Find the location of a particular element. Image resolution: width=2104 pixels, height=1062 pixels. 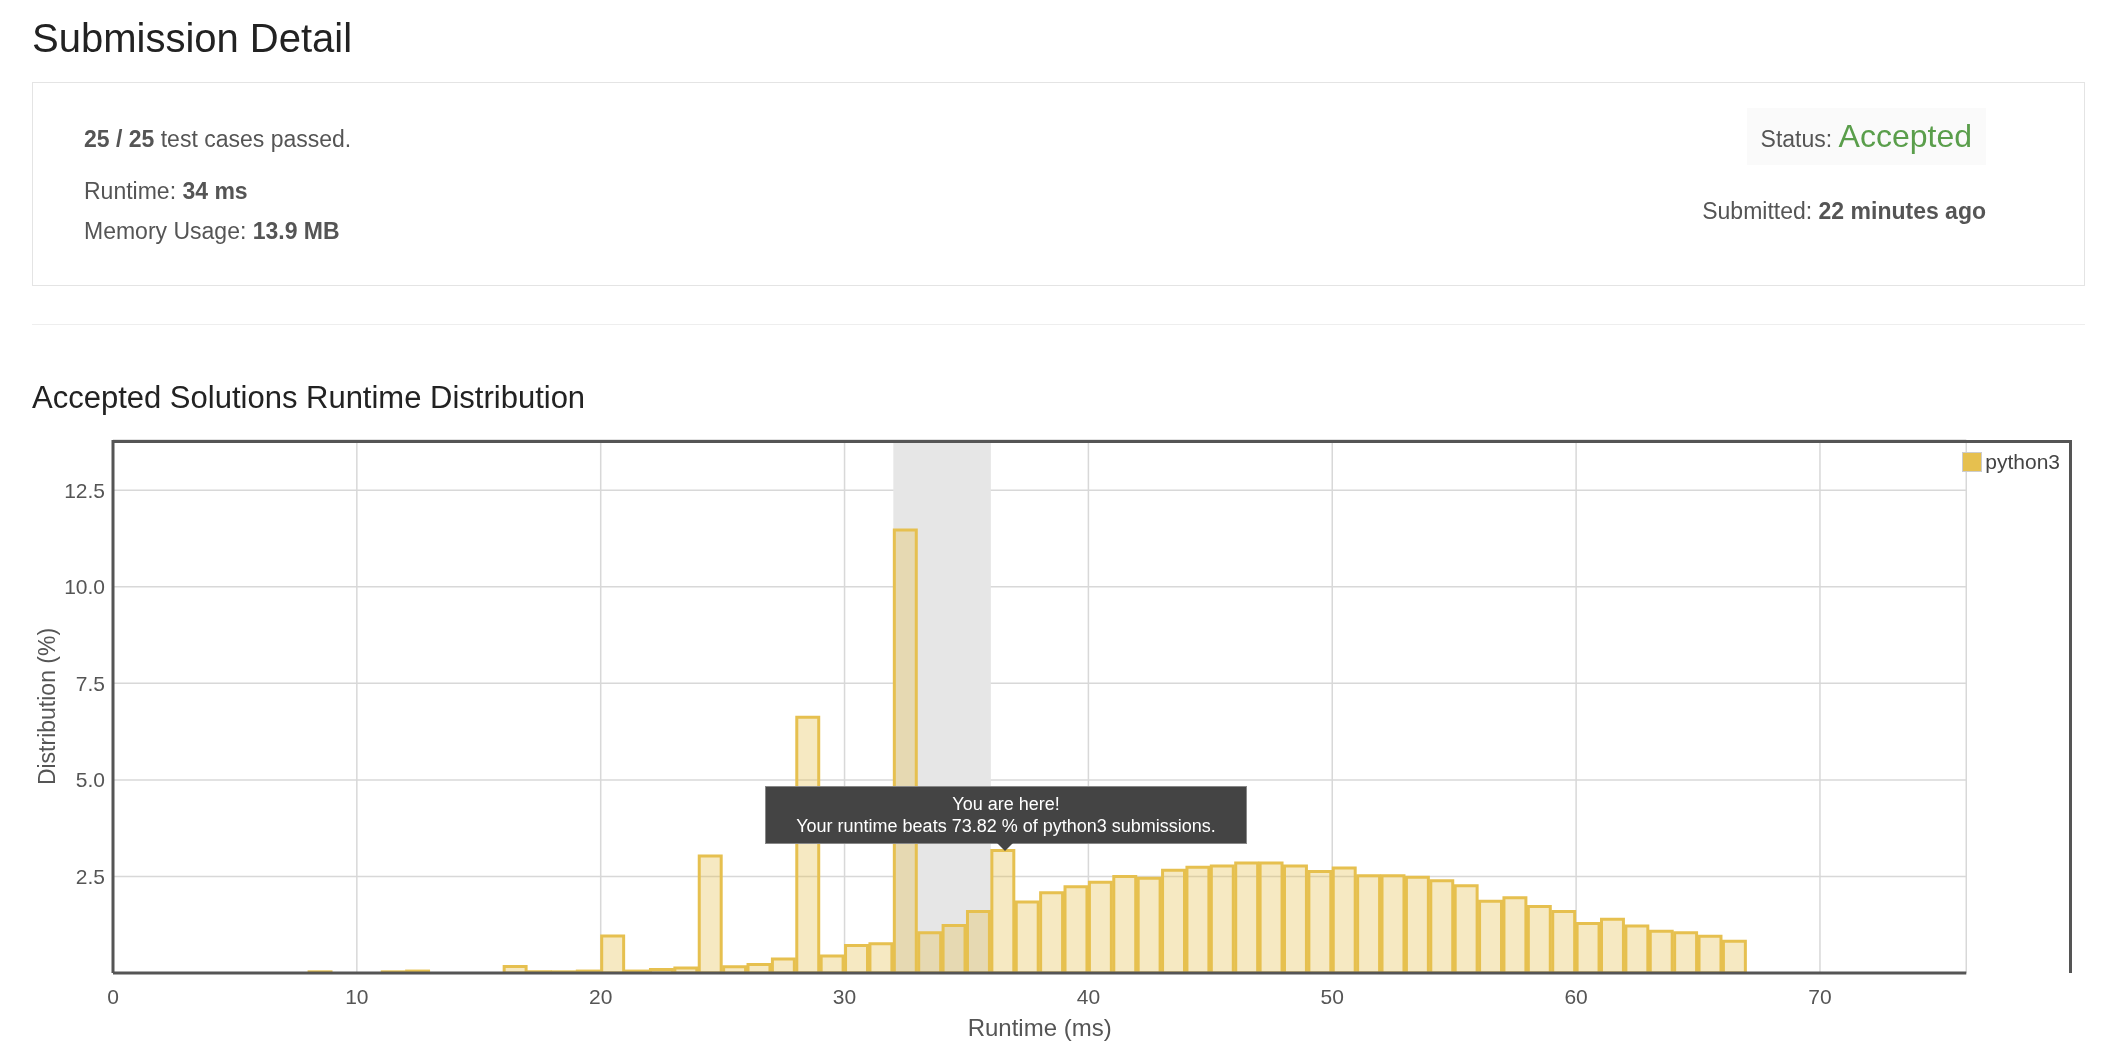

y-tick-label: 2.5 is located at coordinates (90, 876).